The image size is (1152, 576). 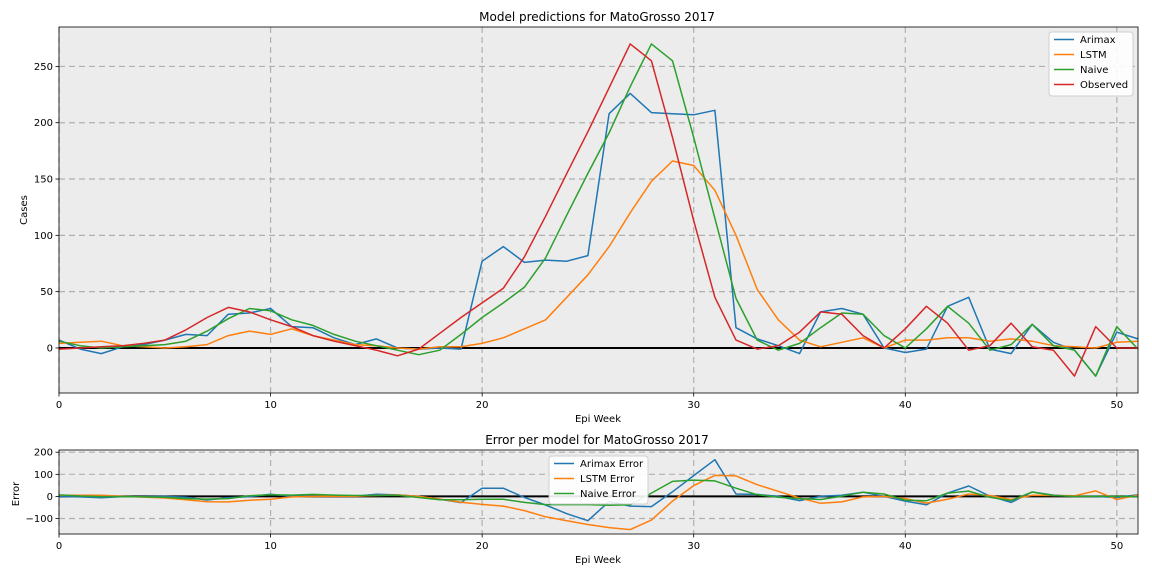 What do you see at coordinates (46, 208) in the screenshot?
I see `predictions-y-ticks: 0 50 100 150 200 250` at bounding box center [46, 208].